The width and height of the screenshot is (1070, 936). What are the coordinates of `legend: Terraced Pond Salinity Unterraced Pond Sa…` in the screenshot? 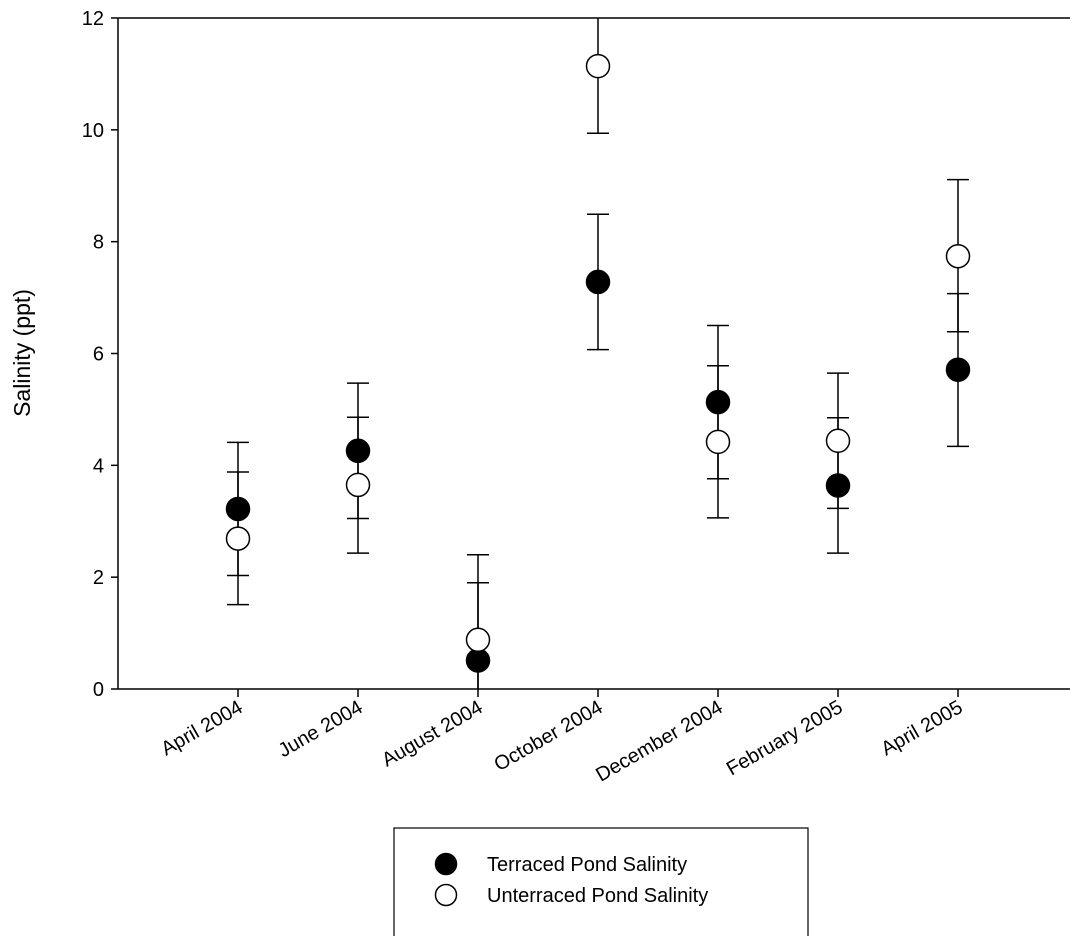 It's located at (601, 881).